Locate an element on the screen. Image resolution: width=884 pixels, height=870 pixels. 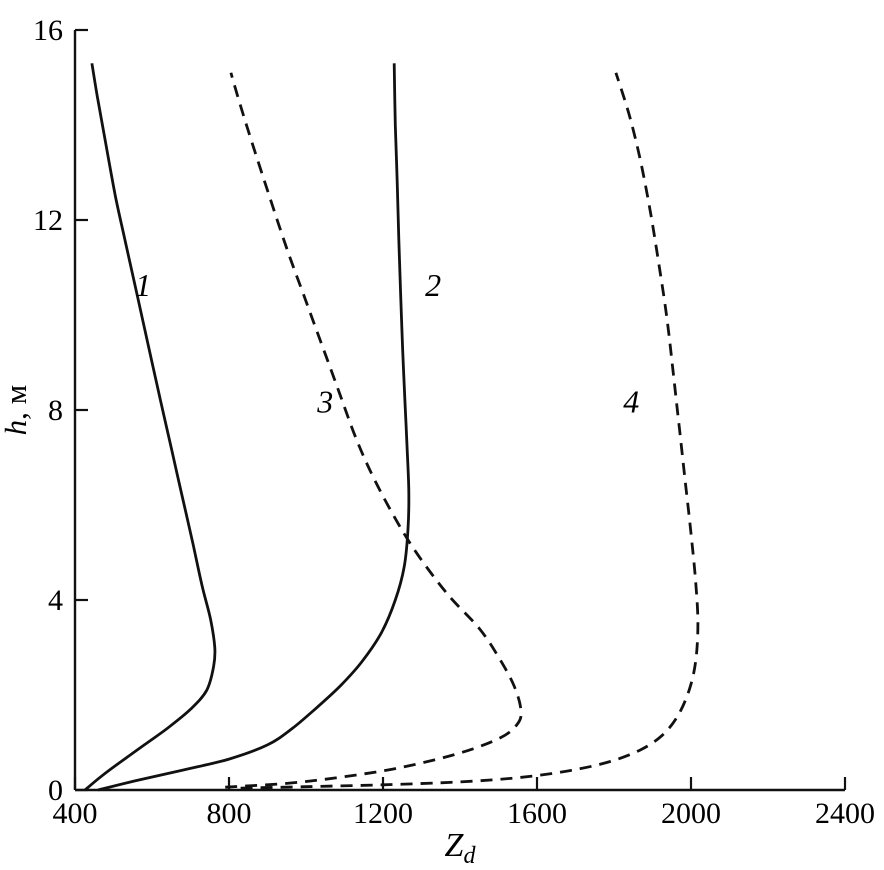
y-tick-label: 16 is located at coordinates (48, 30).